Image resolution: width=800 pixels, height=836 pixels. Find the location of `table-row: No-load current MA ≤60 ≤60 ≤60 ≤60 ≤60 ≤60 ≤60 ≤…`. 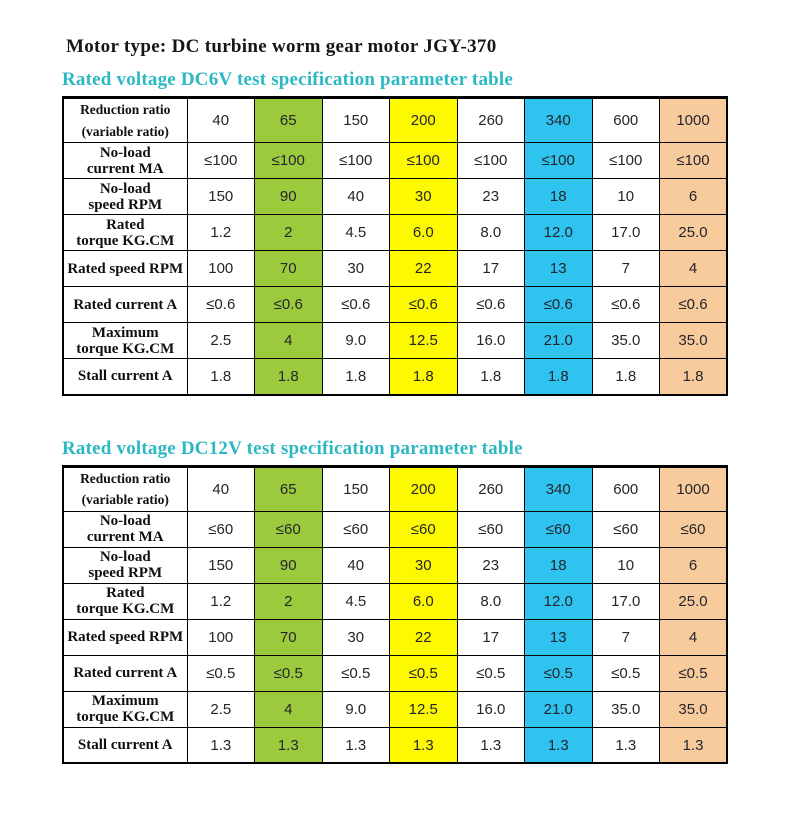

table-row: No-load current MA ≤60 ≤60 ≤60 ≤60 ≤60 ≤60 ≤60 ≤… is located at coordinates (395, 529).